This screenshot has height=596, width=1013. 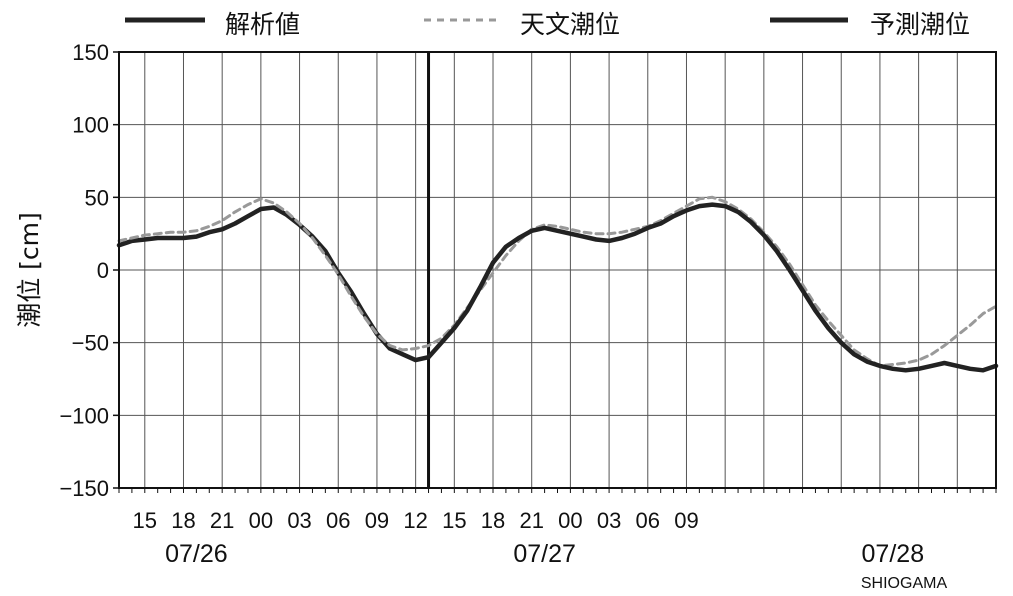 What do you see at coordinates (97, 197) in the screenshot?
I see `y-tick-label: 50` at bounding box center [97, 197].